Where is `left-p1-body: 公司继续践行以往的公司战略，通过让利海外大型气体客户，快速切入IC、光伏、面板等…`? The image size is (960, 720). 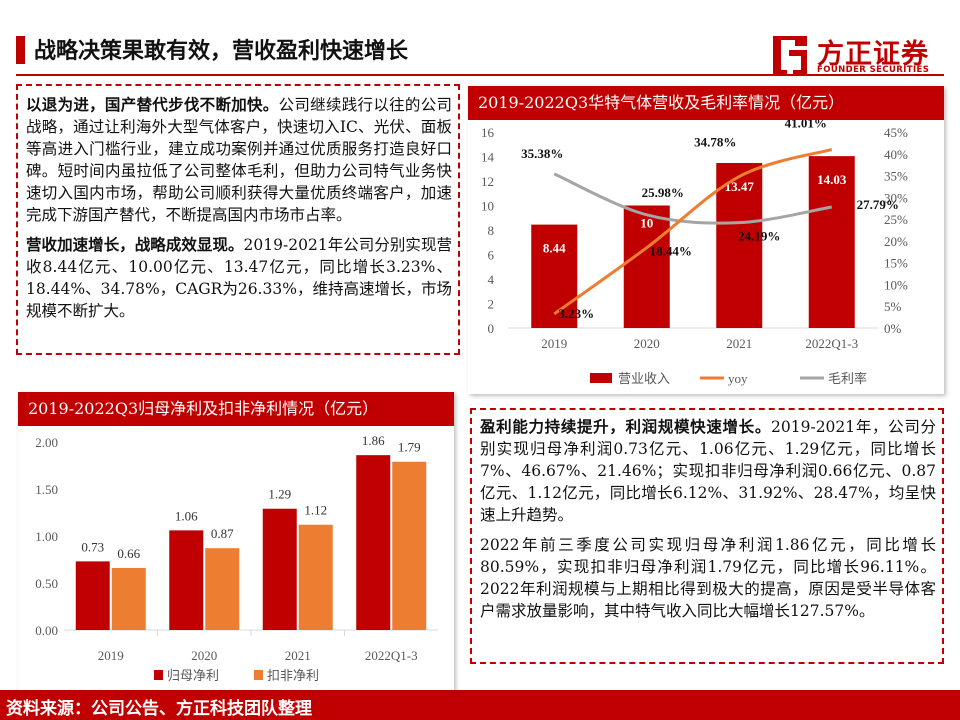
left-p1-body: 公司继续践行以往的公司战略，通过让利海外大型气体客户，快速切入IC、光伏、面板等… is located at coordinates (239, 160).